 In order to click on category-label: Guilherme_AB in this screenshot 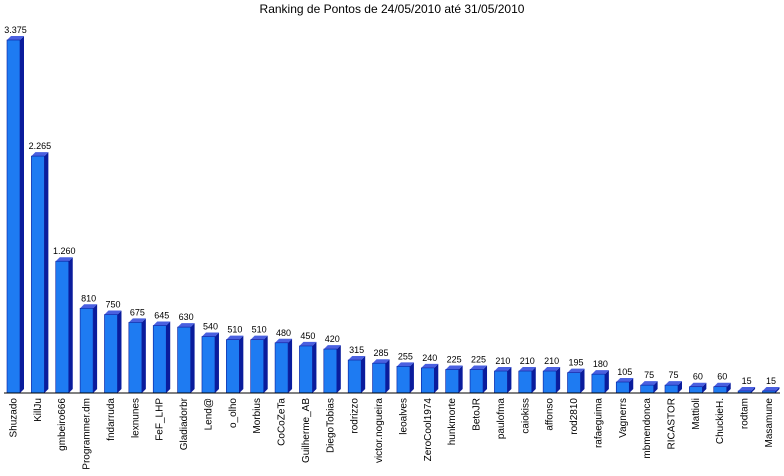, I will do `click(306, 430)`.